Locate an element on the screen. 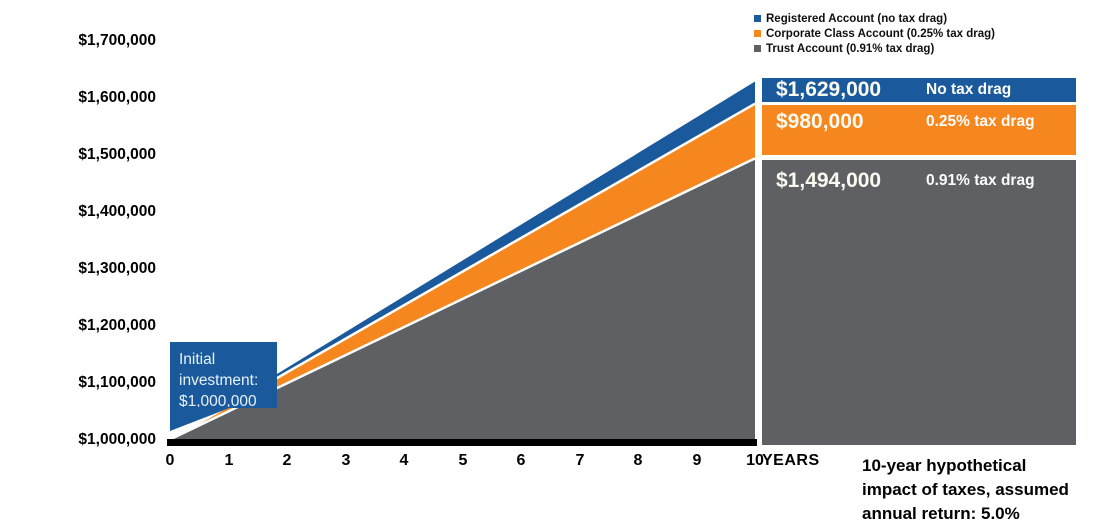 Image resolution: width=1103 pixels, height=529 pixels. callout-line: $1,000,000 is located at coordinates (218, 401).